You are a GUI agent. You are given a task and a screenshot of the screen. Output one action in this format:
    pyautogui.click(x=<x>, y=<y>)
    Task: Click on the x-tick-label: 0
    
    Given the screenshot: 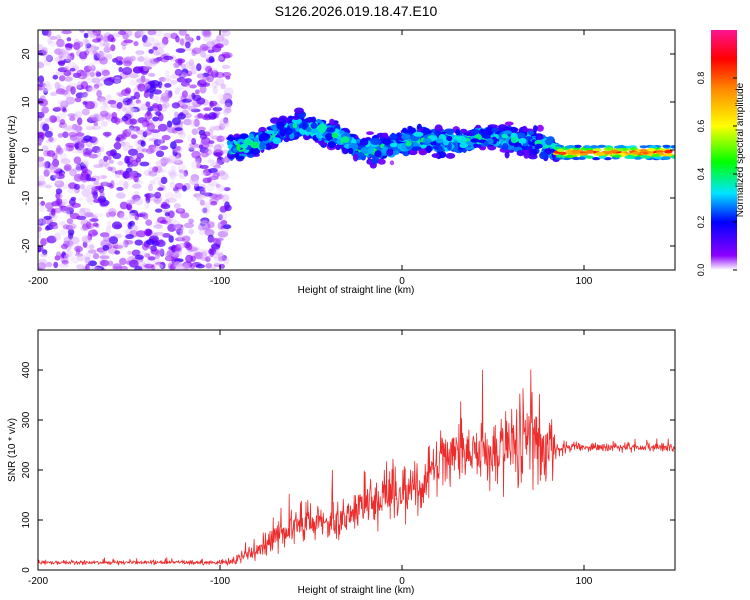 What is the action you would take?
    pyautogui.click(x=402, y=581)
    